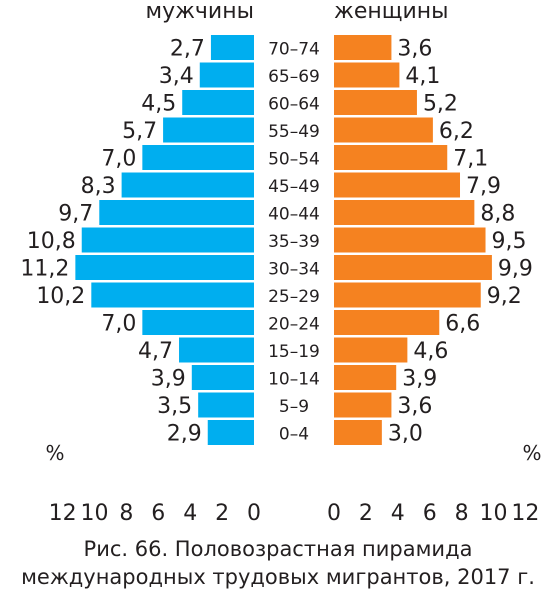 The image size is (556, 595). I want to click on female-value-label: 6,6, so click(462, 324).